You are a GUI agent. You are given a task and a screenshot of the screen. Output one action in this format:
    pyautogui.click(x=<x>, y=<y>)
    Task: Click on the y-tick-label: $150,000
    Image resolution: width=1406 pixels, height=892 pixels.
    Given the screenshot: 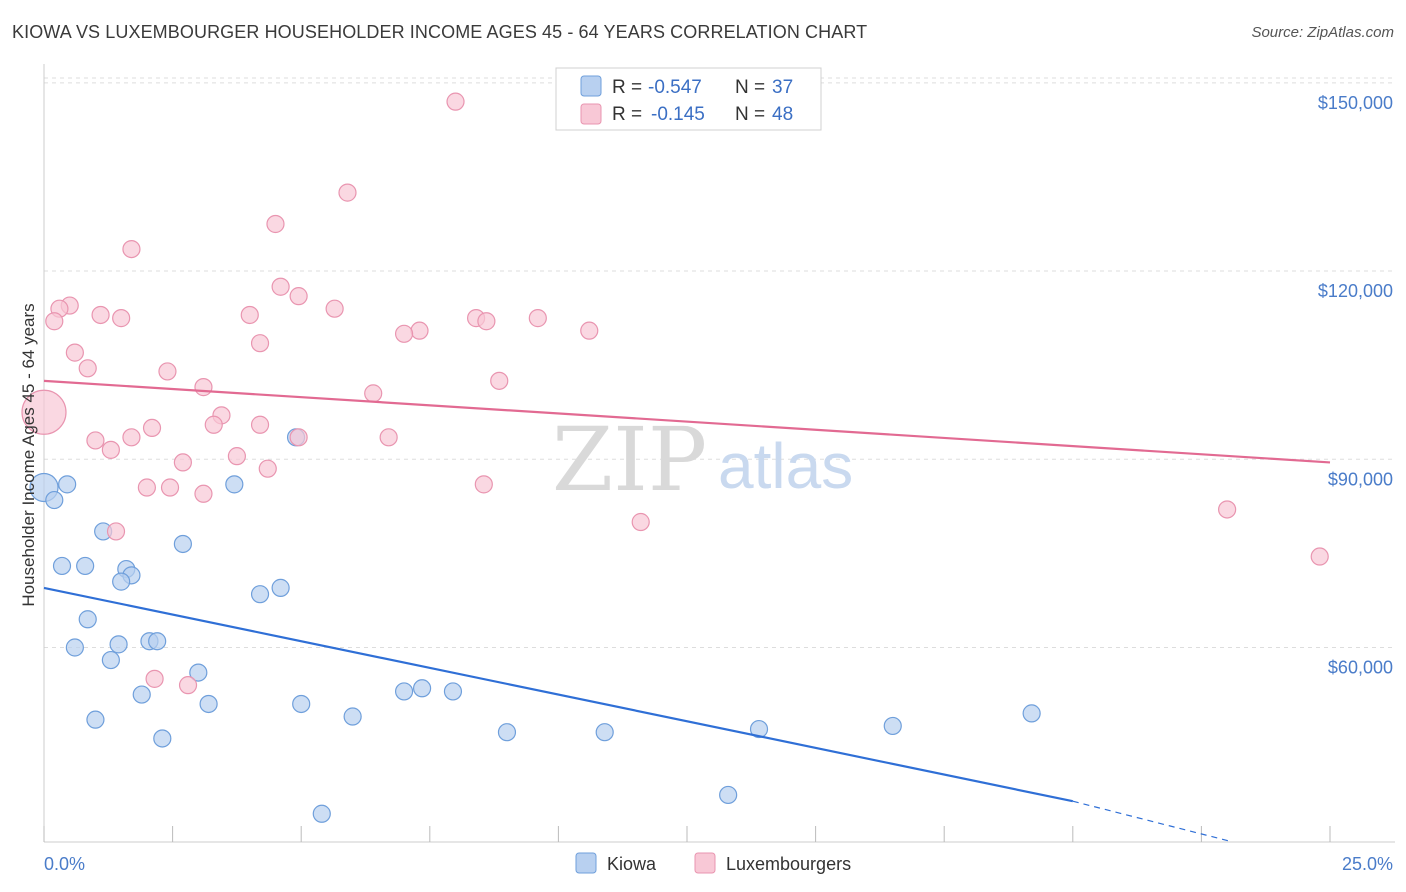 What is the action you would take?
    pyautogui.click(x=1355, y=103)
    